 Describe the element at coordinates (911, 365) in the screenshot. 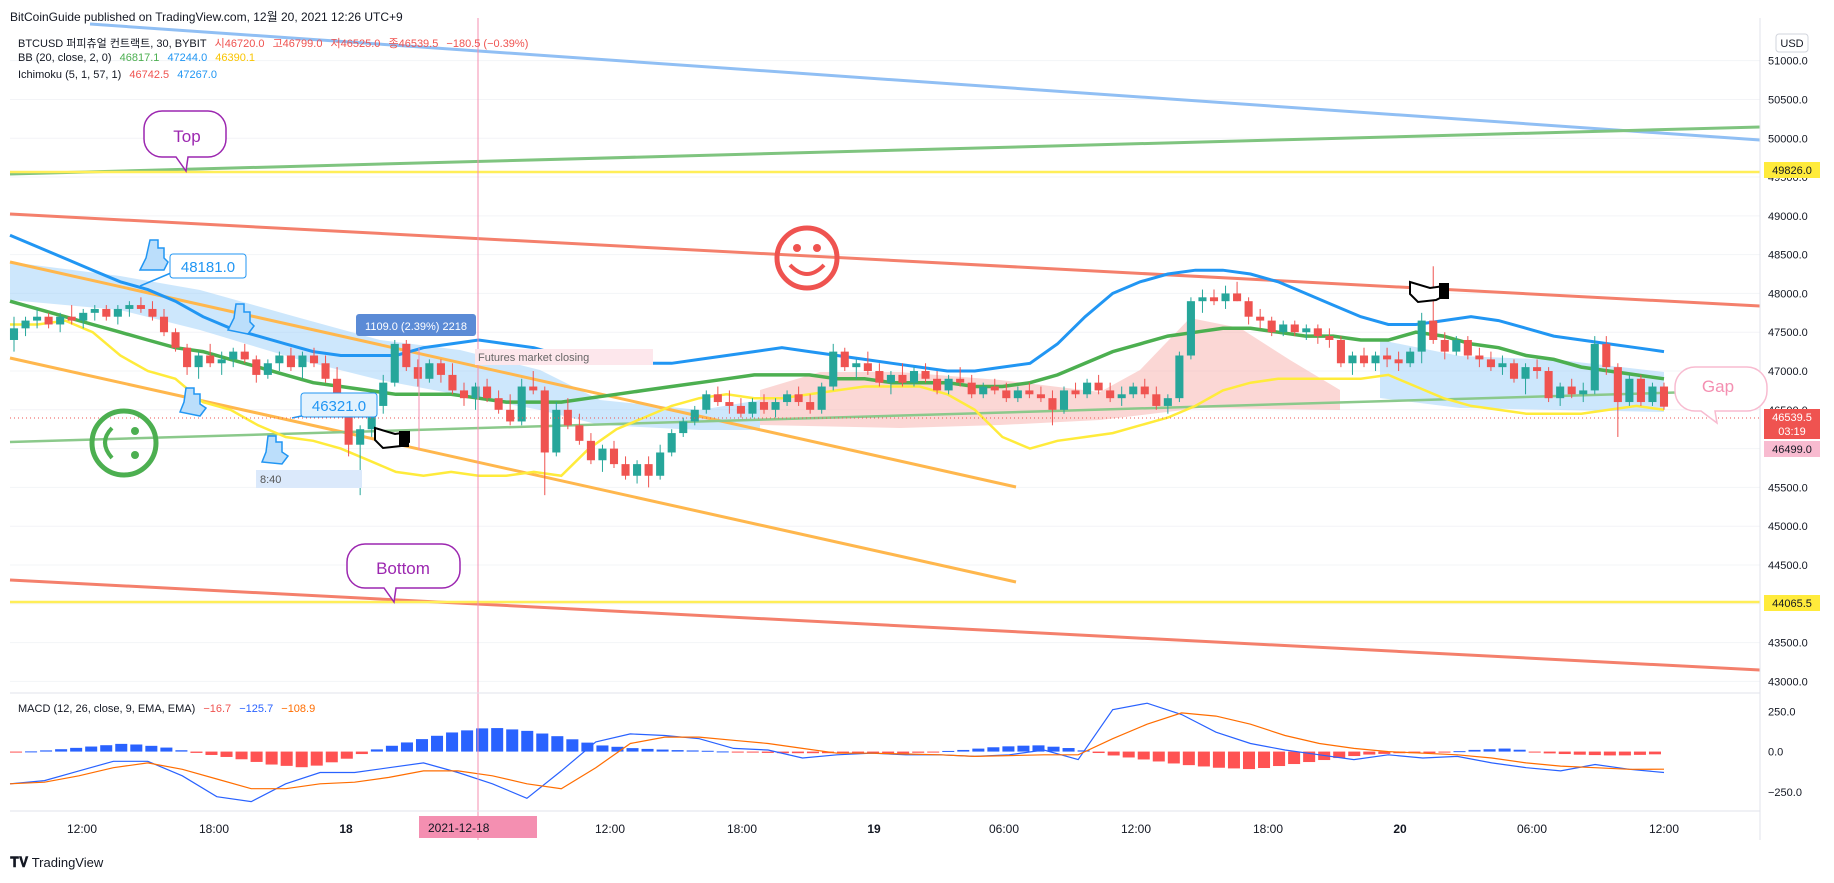

I see `hand-point-icon` at that location.